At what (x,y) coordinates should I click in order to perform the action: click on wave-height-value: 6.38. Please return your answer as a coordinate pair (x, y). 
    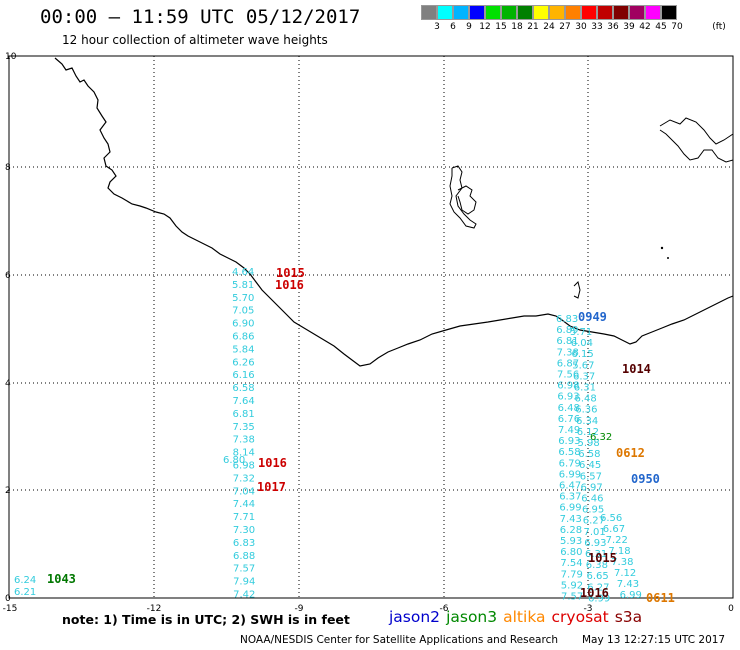
    Looking at the image, I should click on (597, 565).